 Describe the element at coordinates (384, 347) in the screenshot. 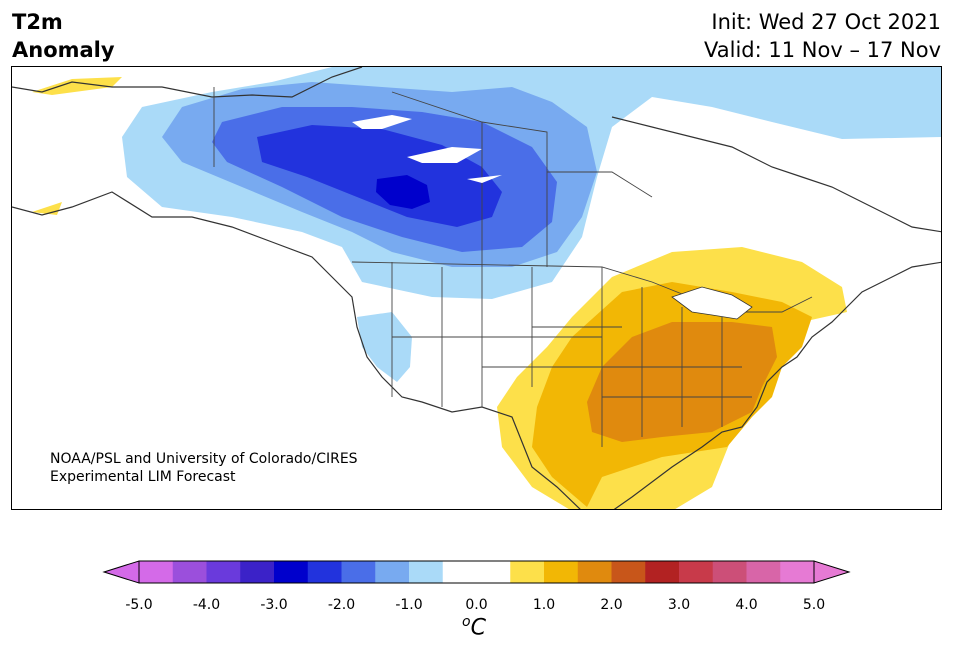

I see `cold-region-west` at that location.